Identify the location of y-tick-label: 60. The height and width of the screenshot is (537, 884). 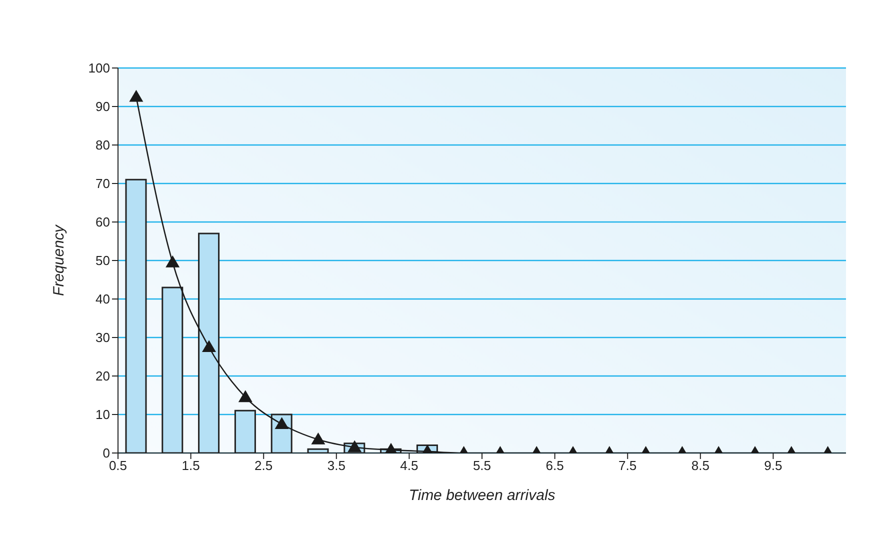
(103, 222).